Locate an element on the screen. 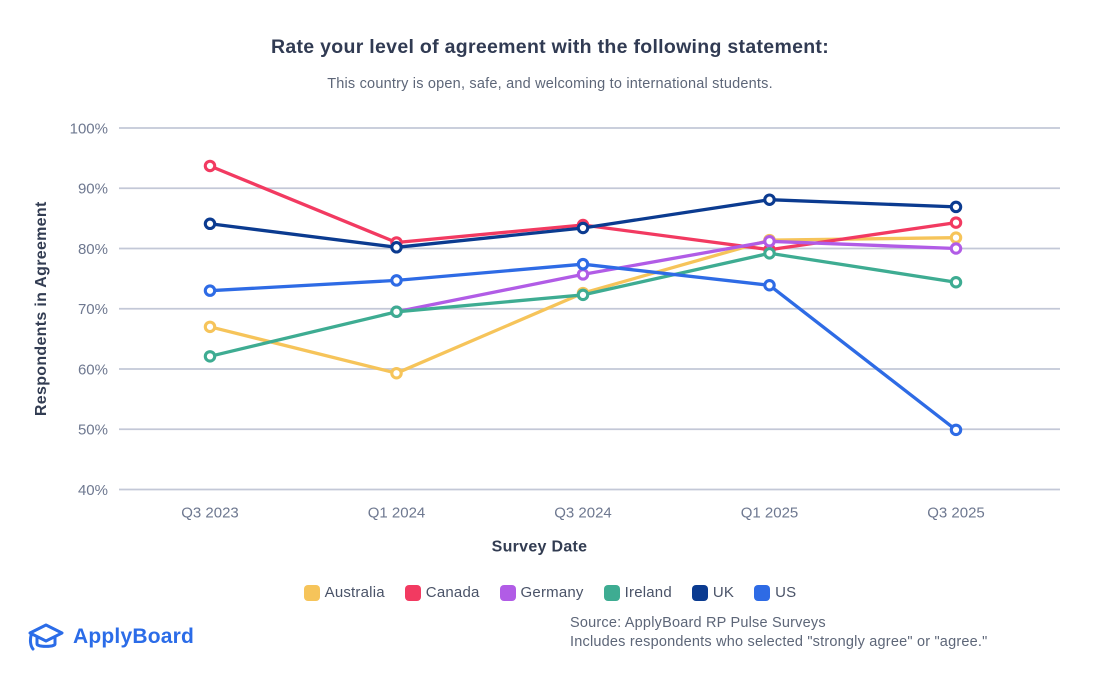 This screenshot has width=1100, height=676. source-line-1: Source: ApplyBoard RP Pulse Surveys is located at coordinates (698, 623).